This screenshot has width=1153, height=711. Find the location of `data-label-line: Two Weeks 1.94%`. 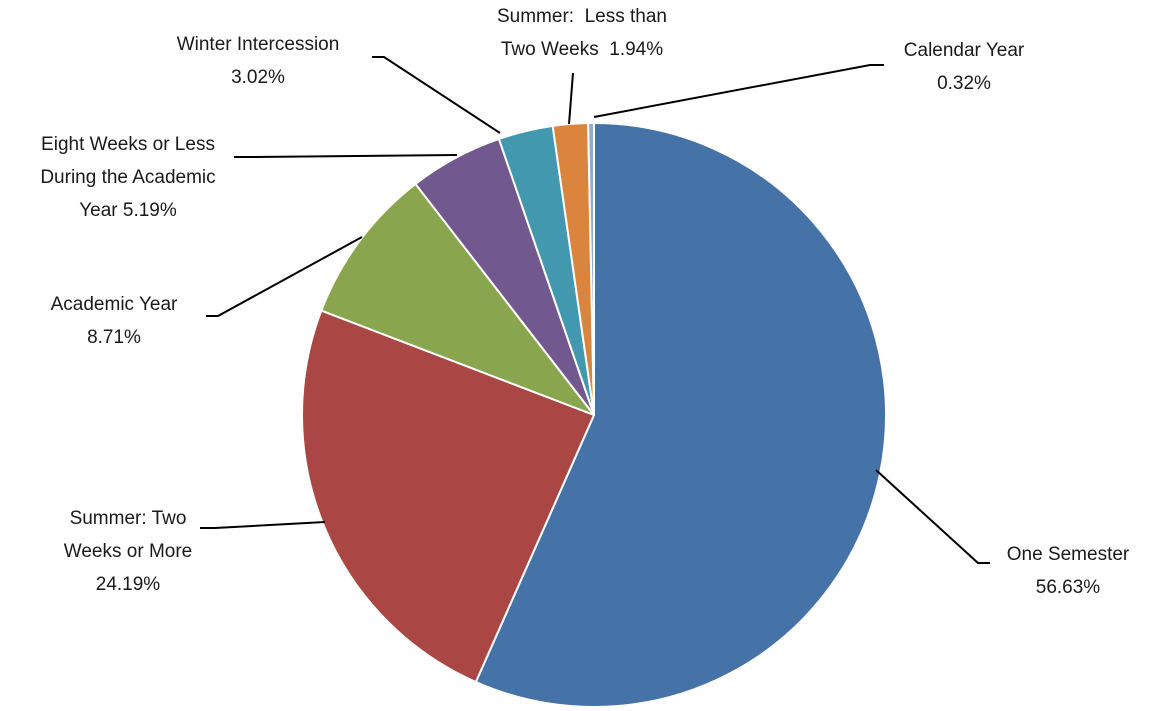

data-label-line: Two Weeks 1.94% is located at coordinates (582, 49).